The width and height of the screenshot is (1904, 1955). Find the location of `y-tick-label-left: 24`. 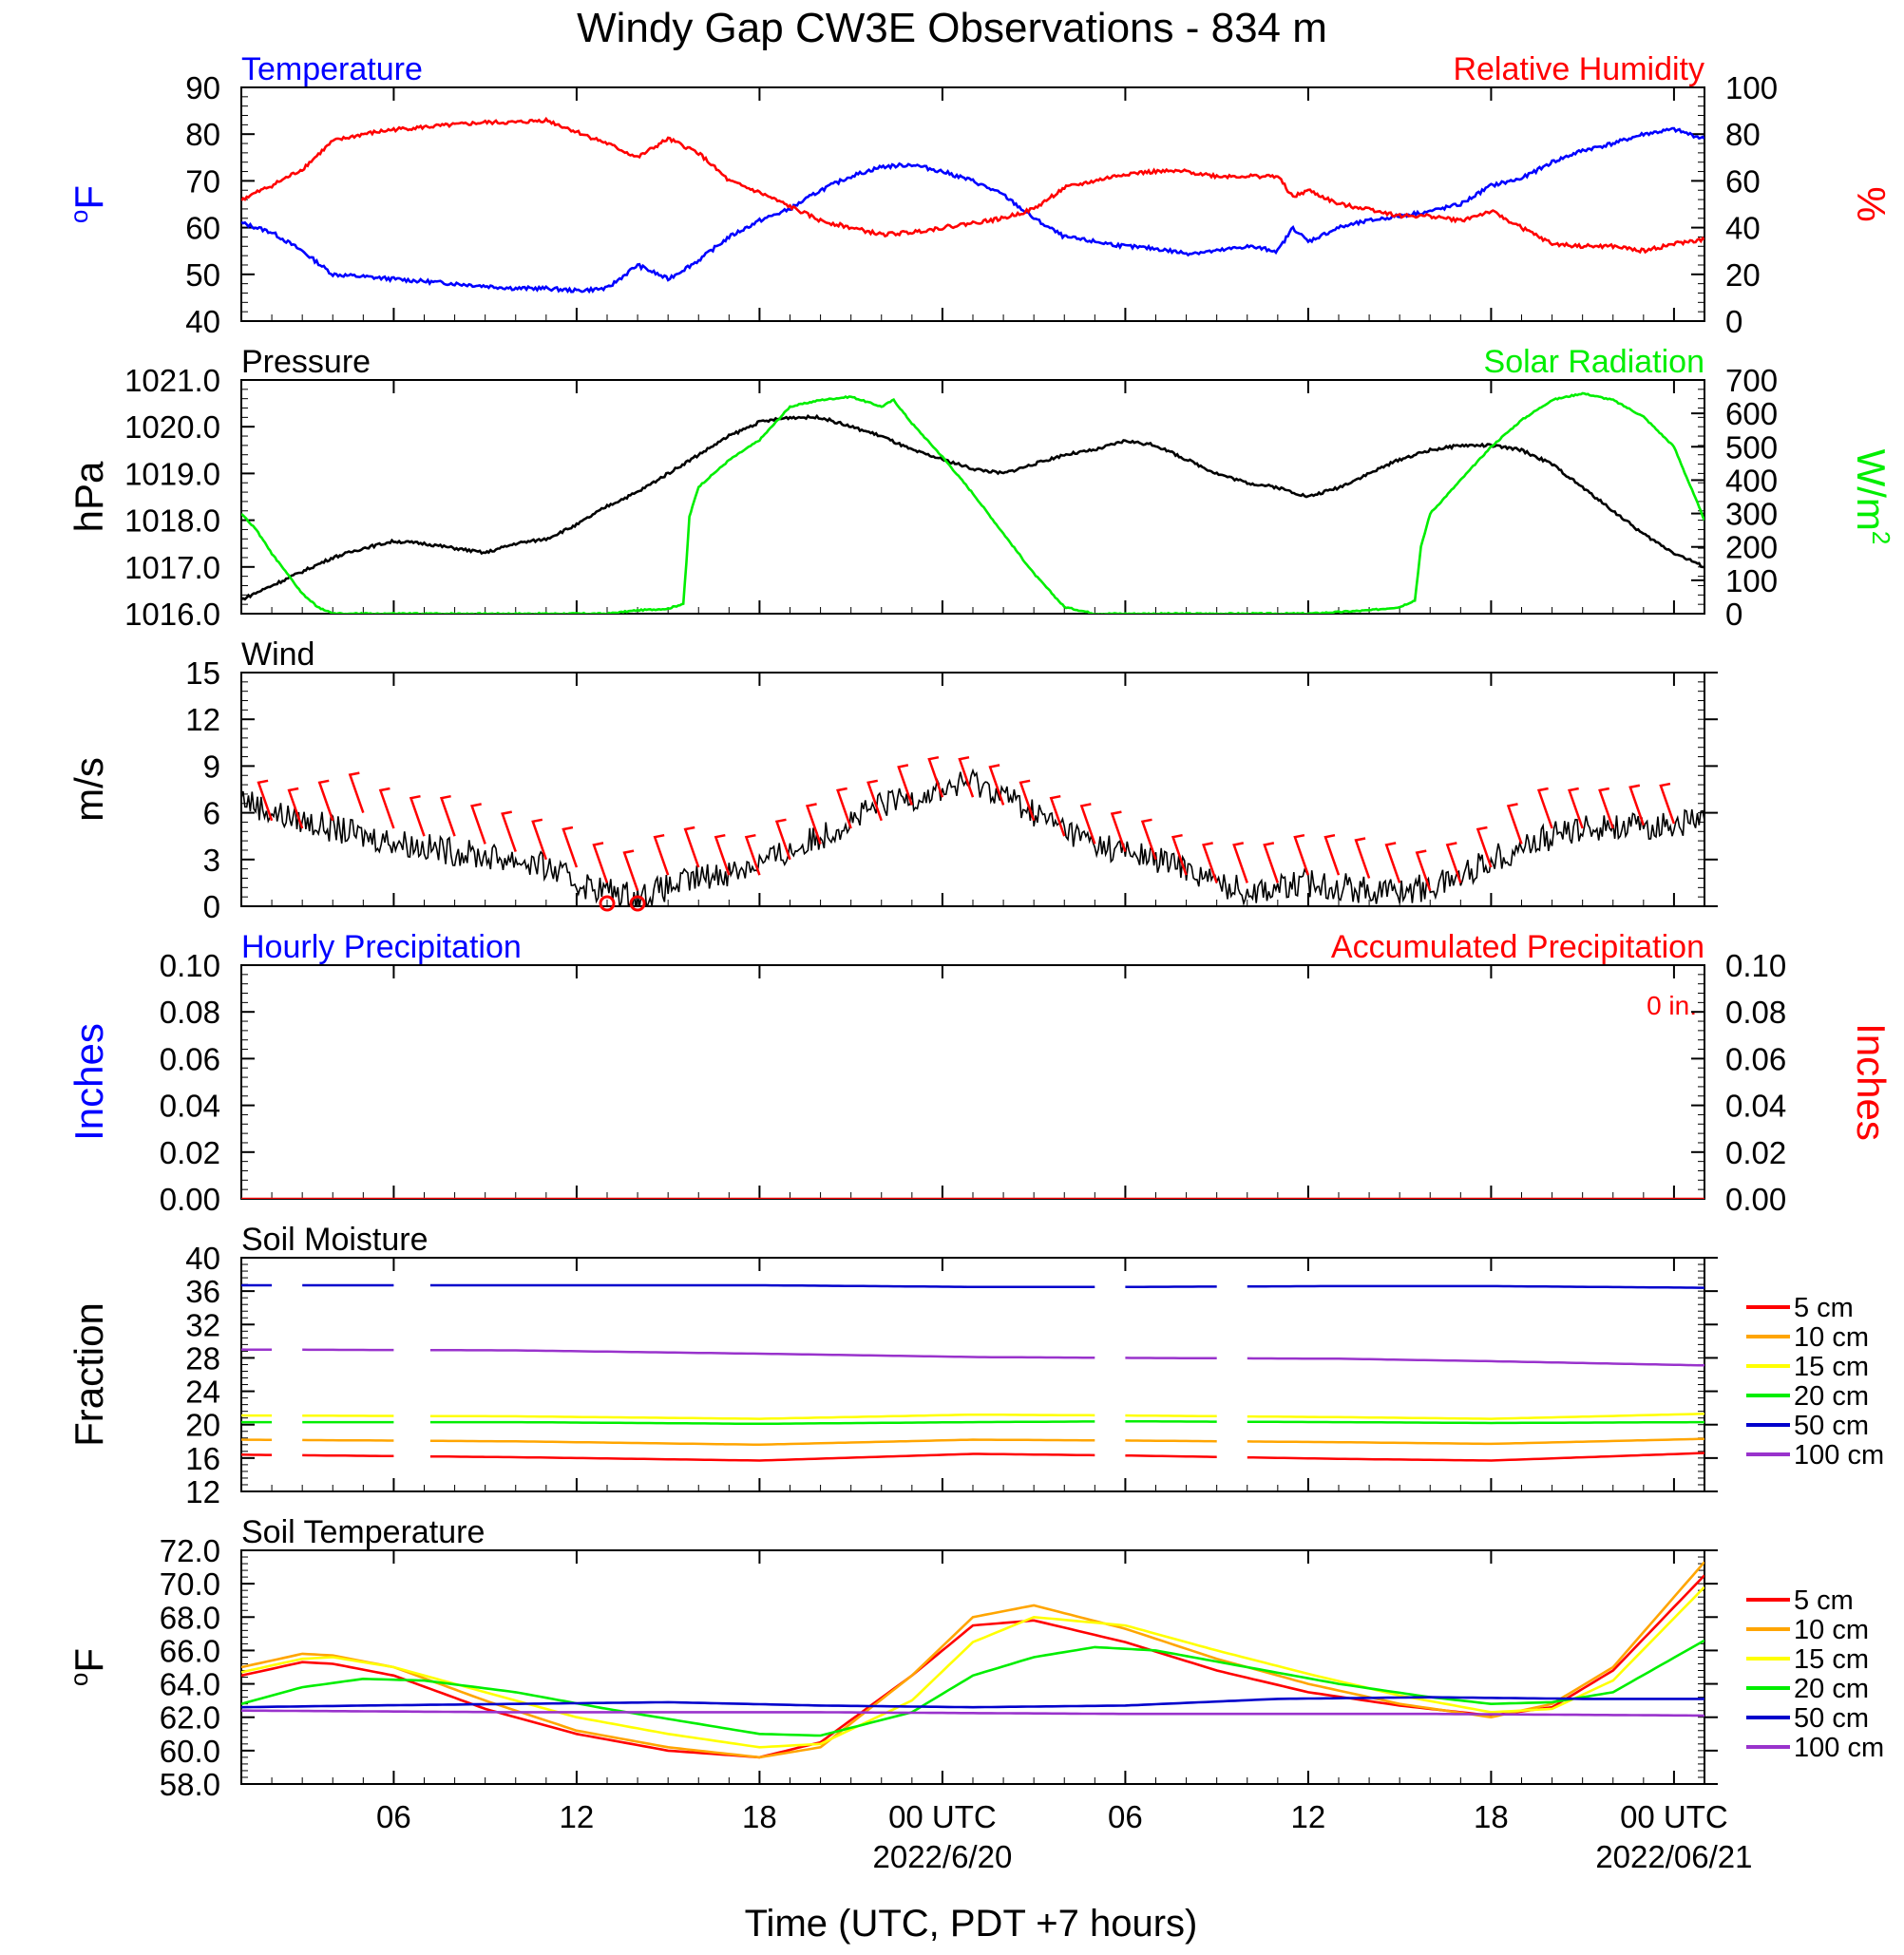

y-tick-label-left: 24 is located at coordinates (202, 1392).